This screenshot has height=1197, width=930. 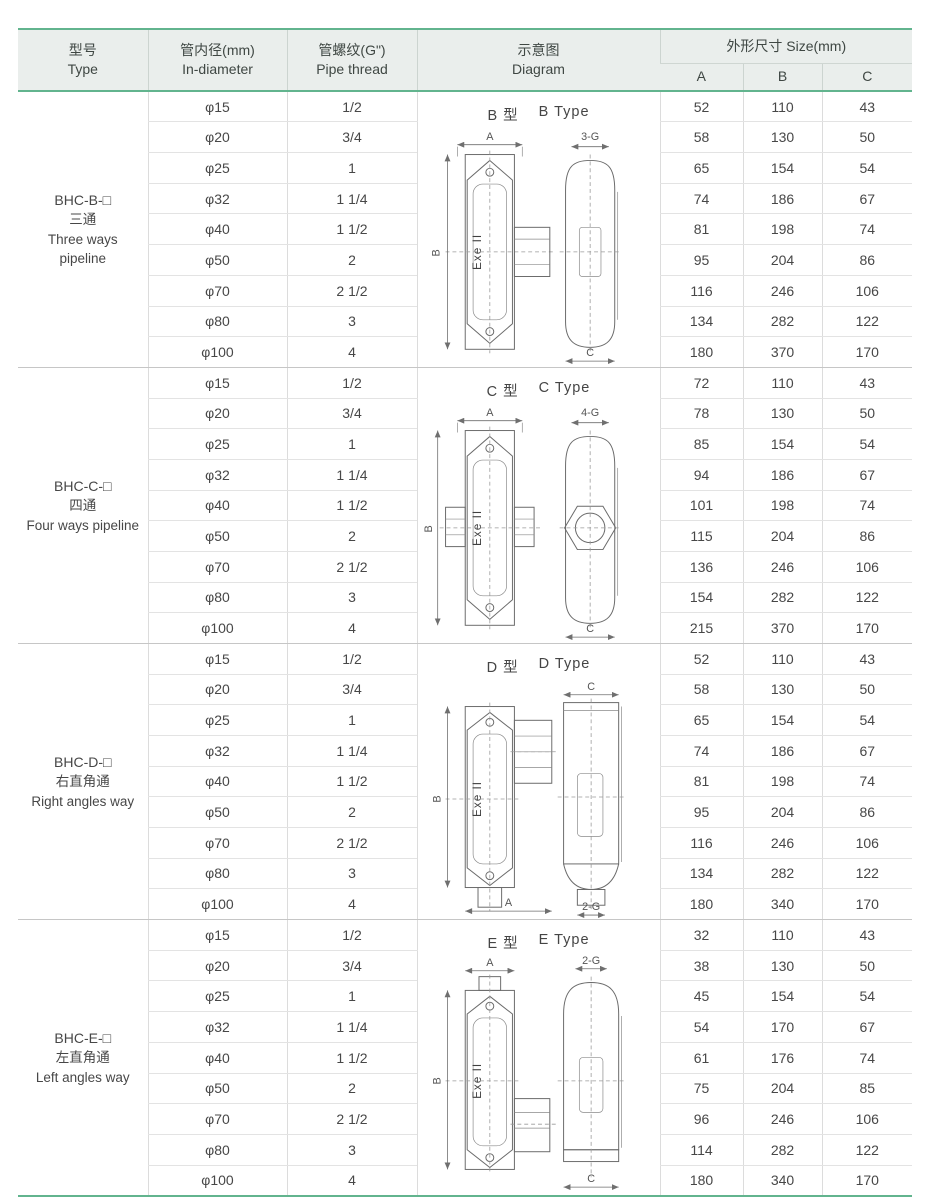 What do you see at coordinates (83, 60) in the screenshot?
I see `header-type: 型号 Type` at bounding box center [83, 60].